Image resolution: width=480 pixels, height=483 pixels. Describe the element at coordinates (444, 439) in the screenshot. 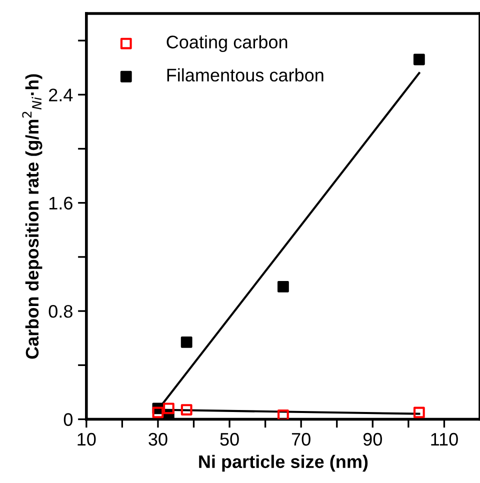

I see `x-tick-label: 110` at that location.